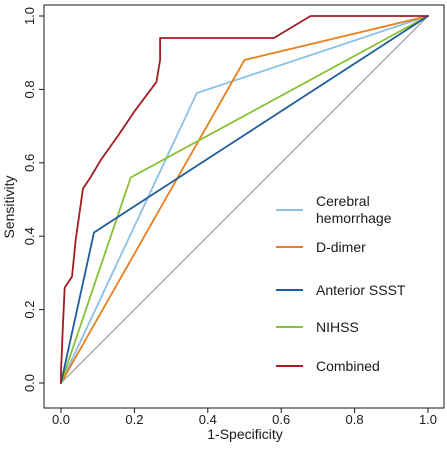  Describe the element at coordinates (29, 310) in the screenshot. I see `y-tick-label: 0.2` at that location.